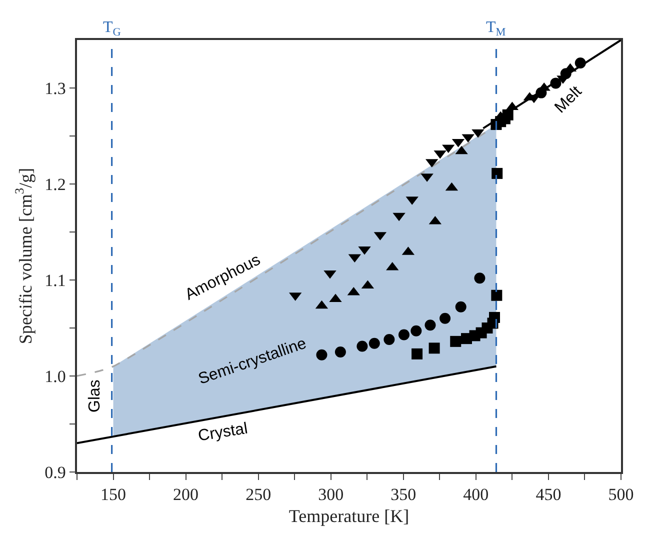 This screenshot has width=646, height=535. I want to click on ref-line-label: T$_{G}$, so click(112, 28).